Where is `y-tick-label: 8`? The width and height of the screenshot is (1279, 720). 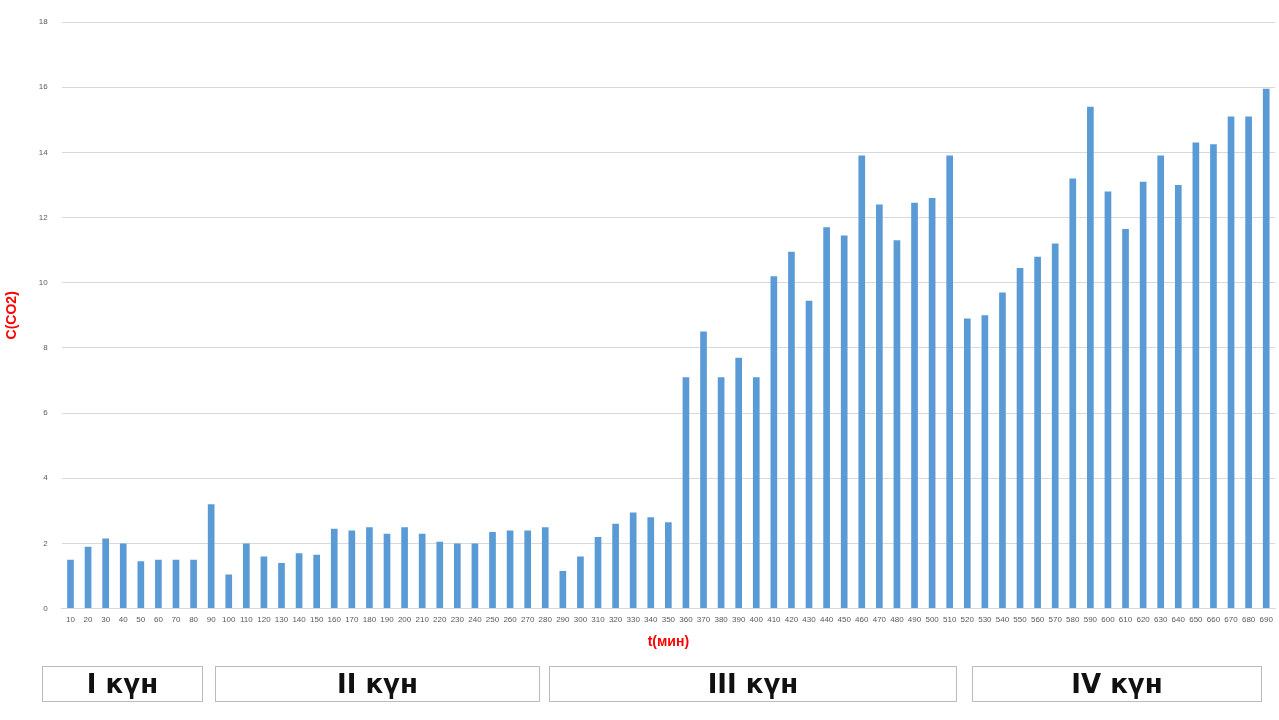
y-tick-label: 8 is located at coordinates (46, 348).